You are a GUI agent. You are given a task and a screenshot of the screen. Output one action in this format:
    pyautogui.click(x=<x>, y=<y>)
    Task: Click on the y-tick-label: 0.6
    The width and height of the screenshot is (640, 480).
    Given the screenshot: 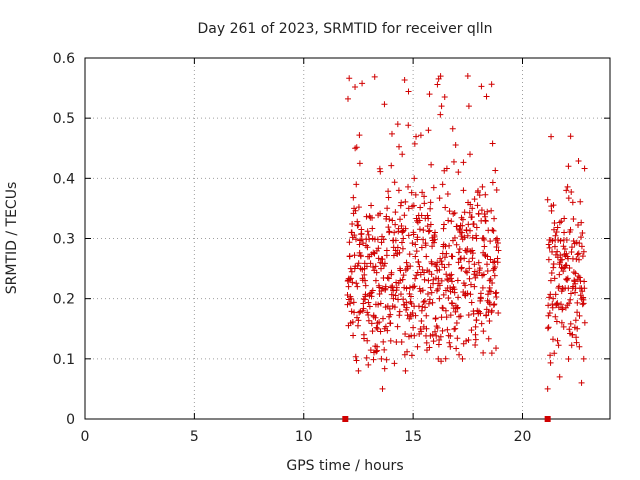 What is the action you would take?
    pyautogui.click(x=64, y=59)
    